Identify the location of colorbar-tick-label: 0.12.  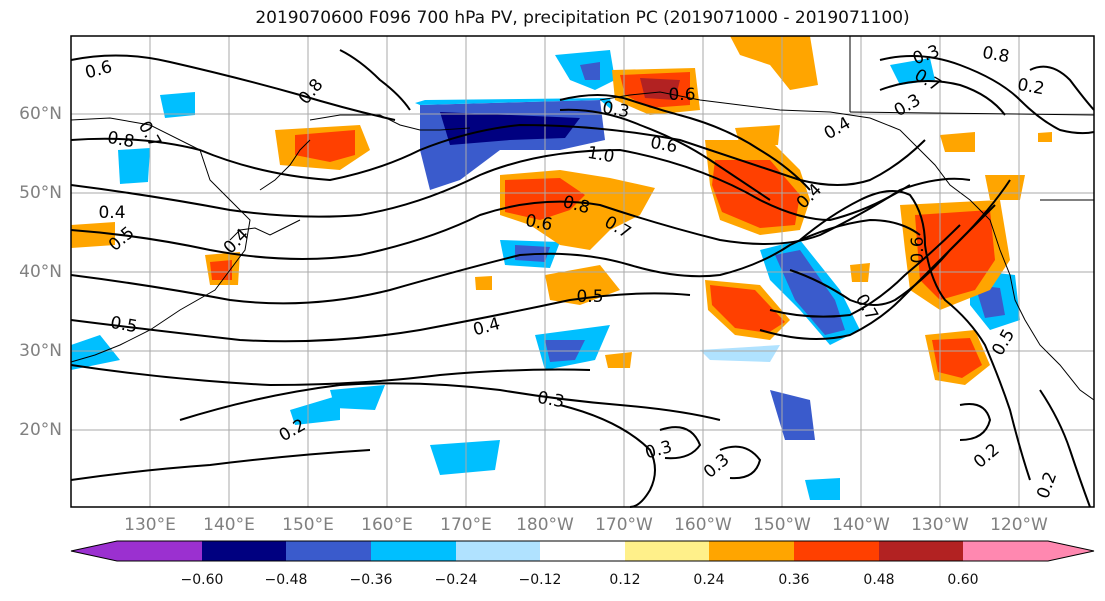
(625, 580).